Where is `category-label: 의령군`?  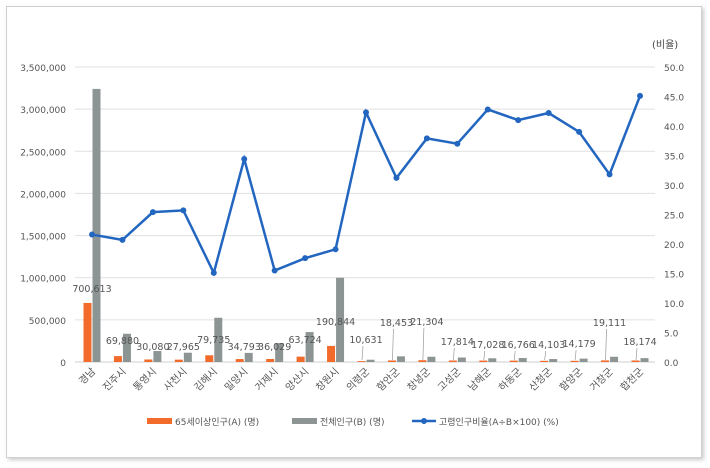
category-label: 의령군 is located at coordinates (358, 380).